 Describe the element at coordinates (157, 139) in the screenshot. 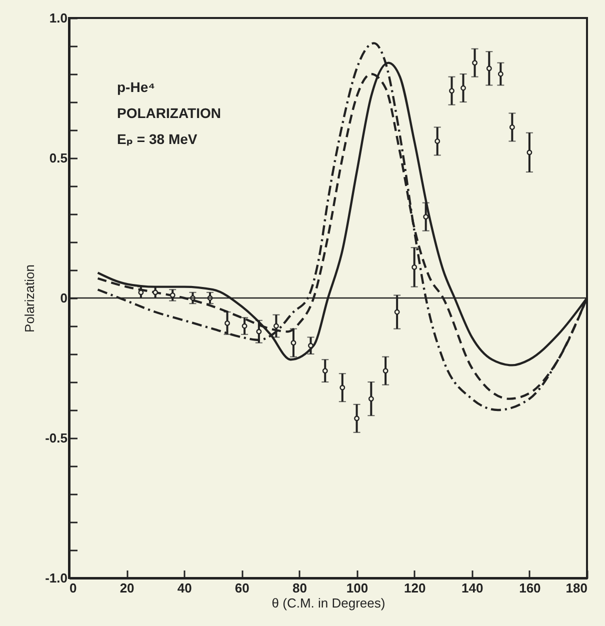

I see `annotation: Eₚ = 38 MeV` at that location.